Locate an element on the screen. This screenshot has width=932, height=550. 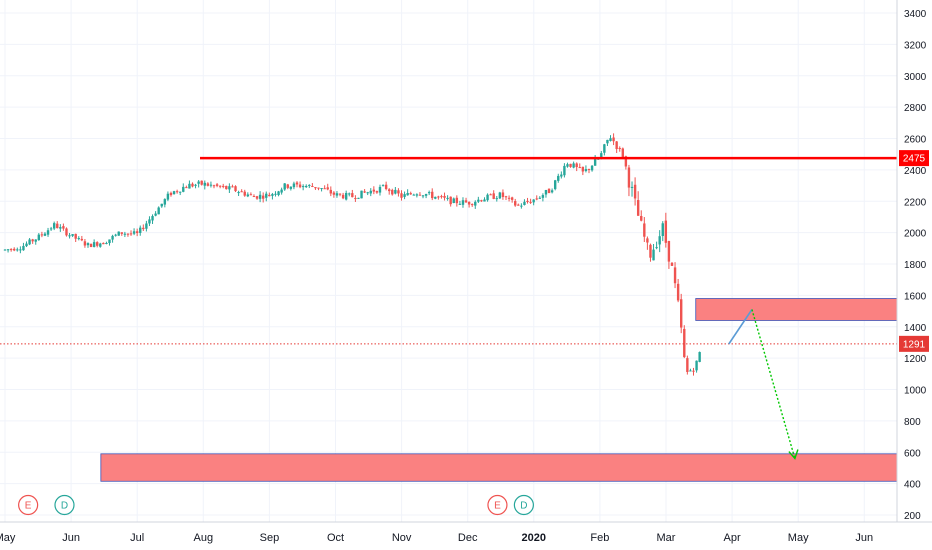
price-tag-label: 2475 is located at coordinates (914, 159).